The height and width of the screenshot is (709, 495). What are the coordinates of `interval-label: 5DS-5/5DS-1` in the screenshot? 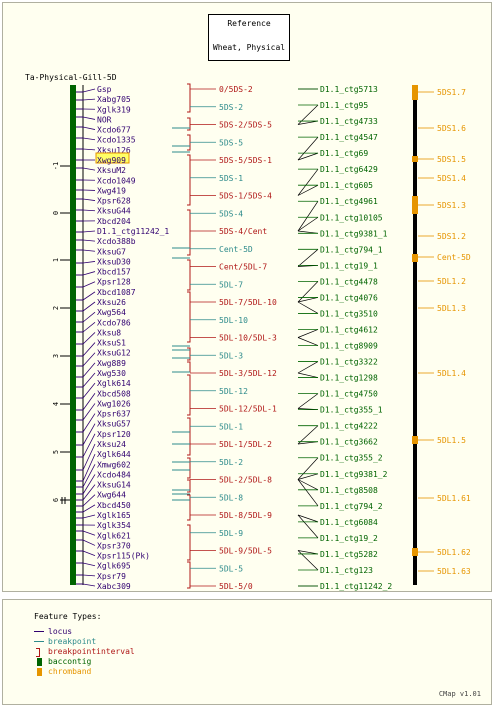 It's located at (245, 160).